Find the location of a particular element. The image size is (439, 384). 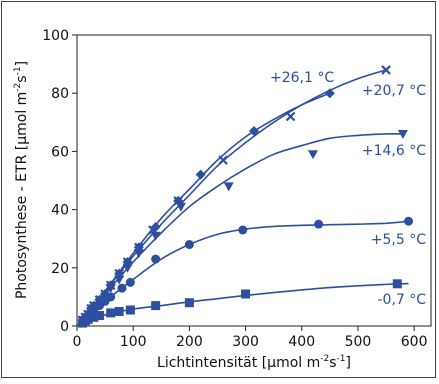

y-tick-label: 80 is located at coordinates (60, 94).